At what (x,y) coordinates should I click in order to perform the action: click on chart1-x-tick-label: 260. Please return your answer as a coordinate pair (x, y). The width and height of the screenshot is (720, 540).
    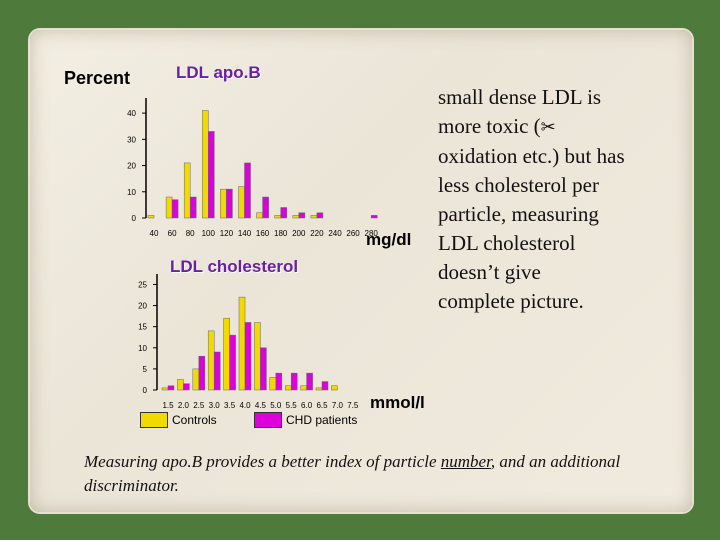
    Looking at the image, I should click on (353, 233).